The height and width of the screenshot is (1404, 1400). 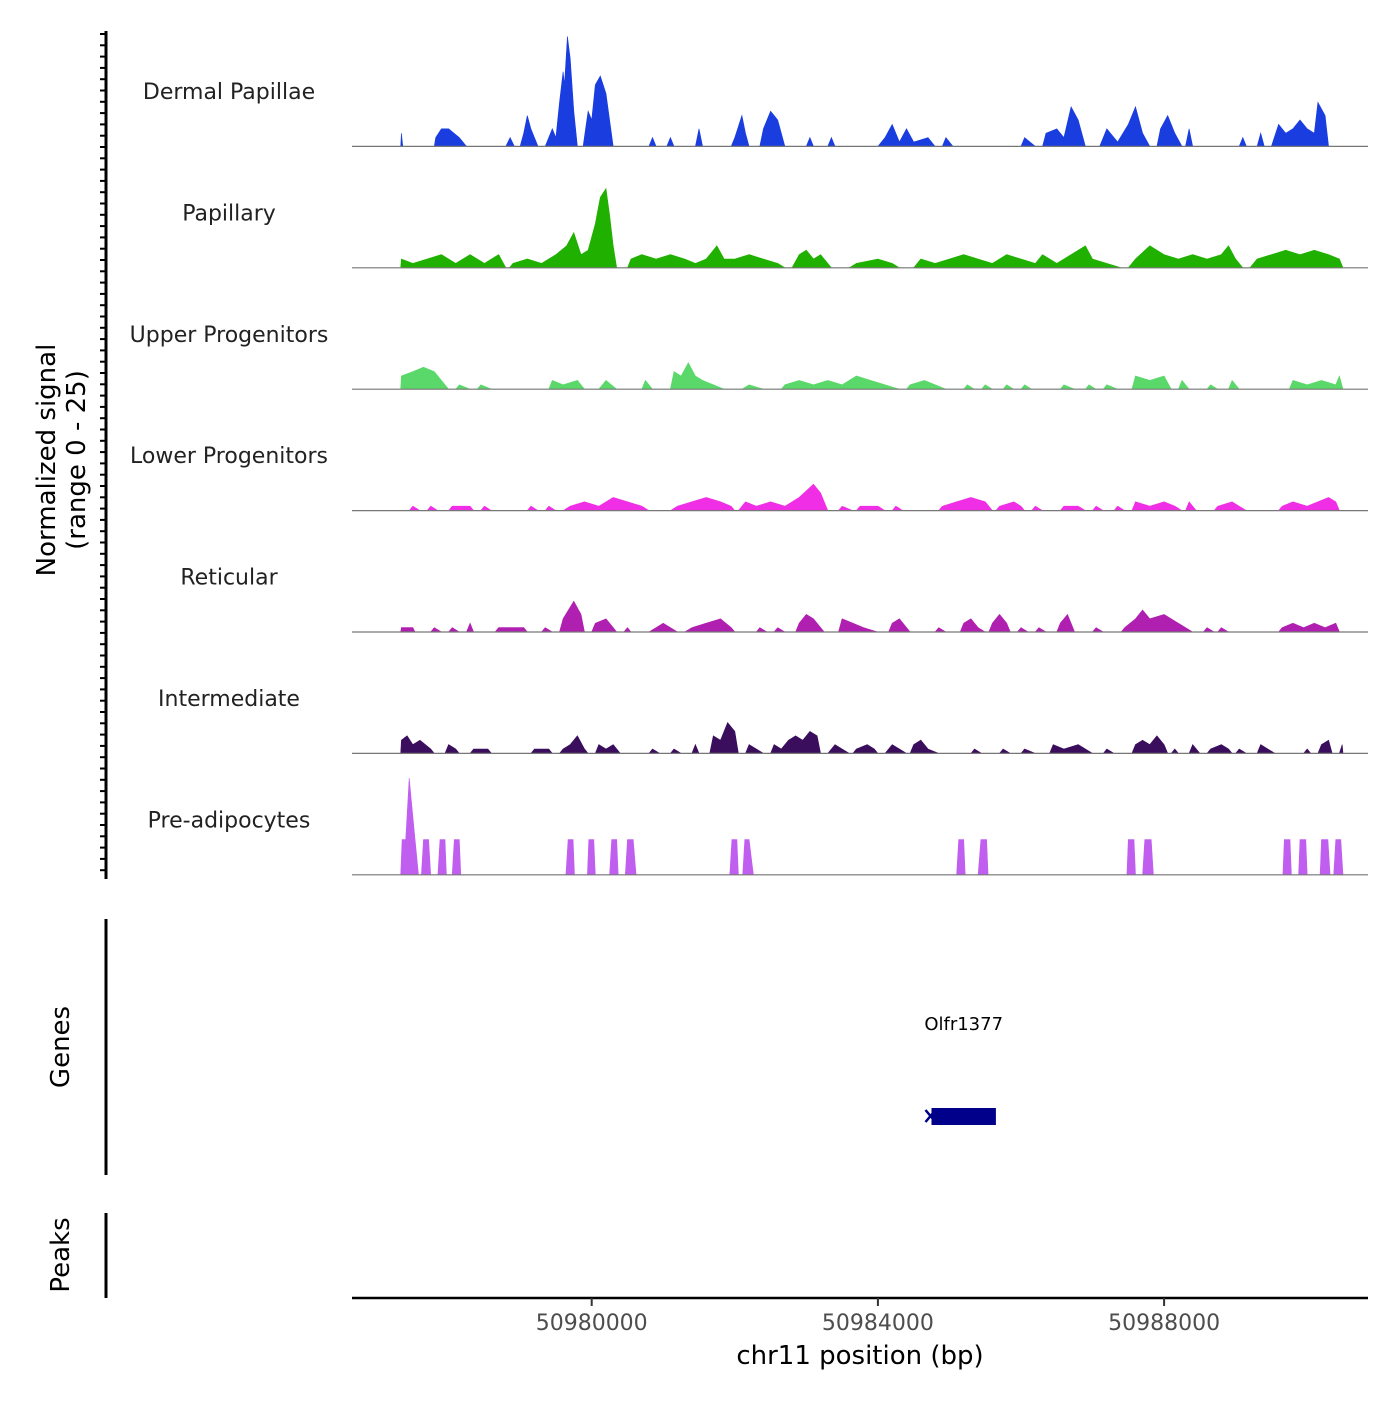 I want to click on track-label: Reticular, so click(x=229, y=578).